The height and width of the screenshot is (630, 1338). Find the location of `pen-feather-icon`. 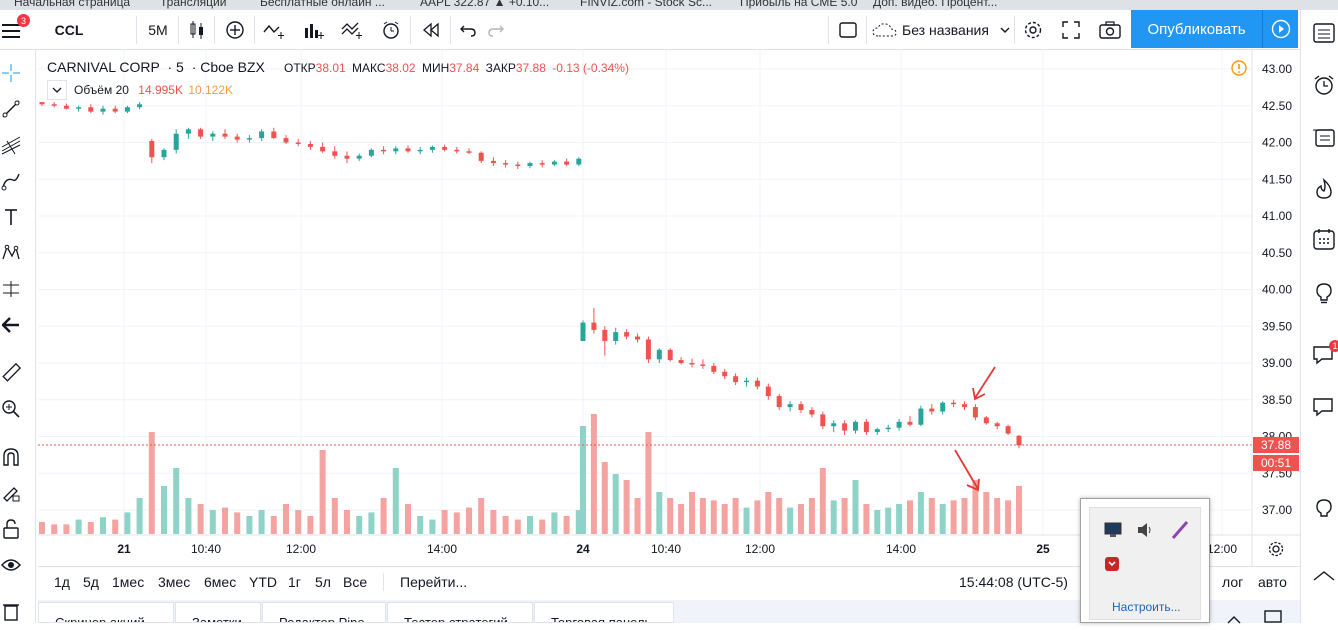

pen-feather-icon is located at coordinates (1180, 532).